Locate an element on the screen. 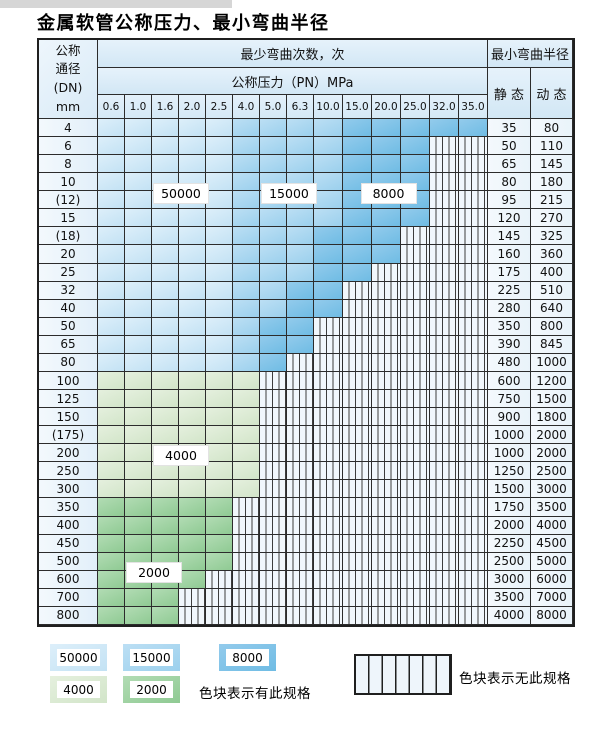  dn-cell: 400 is located at coordinates (68, 525).